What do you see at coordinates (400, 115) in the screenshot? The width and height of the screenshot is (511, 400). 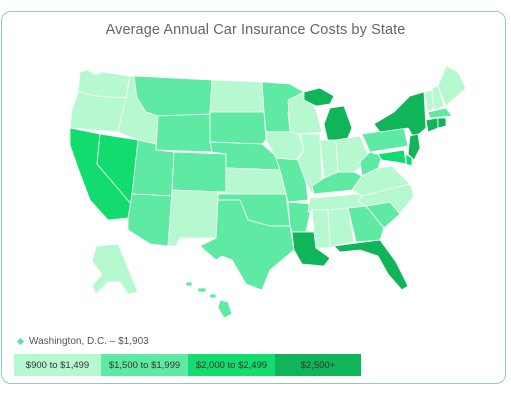 I see `state-ny` at bounding box center [400, 115].